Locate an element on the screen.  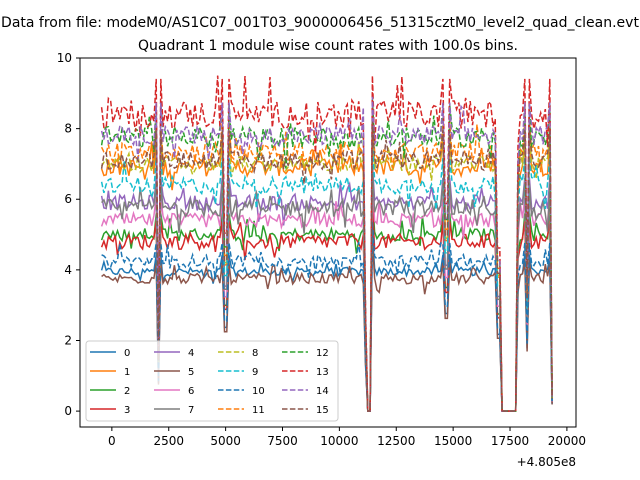
legend-label-3: 3 is located at coordinates (127, 410).